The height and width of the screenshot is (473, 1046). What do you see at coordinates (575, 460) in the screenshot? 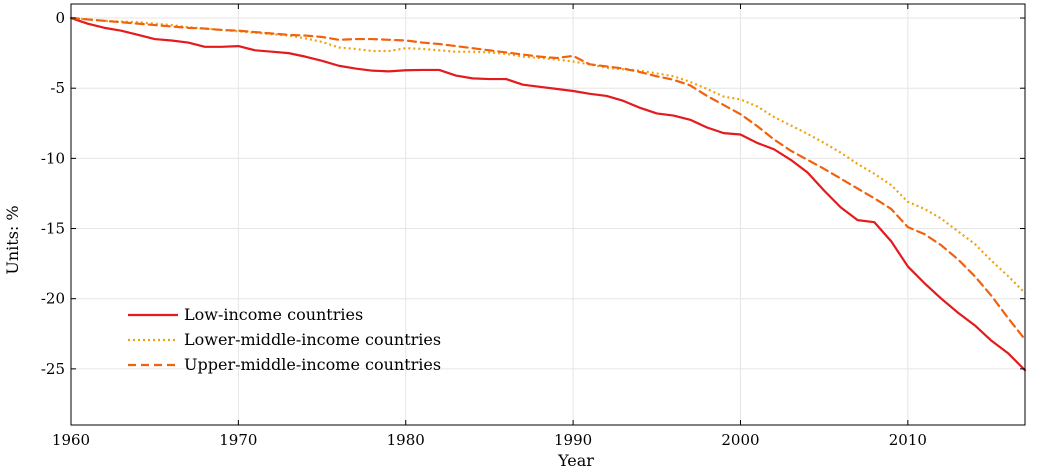
I see `x-axis-title: Year` at bounding box center [575, 460].